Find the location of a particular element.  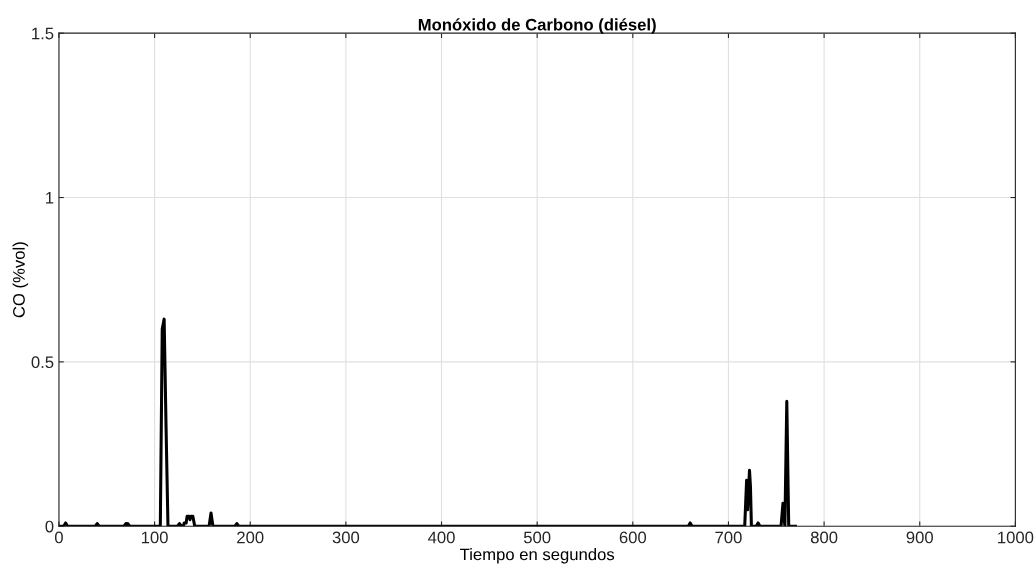

y-tick-label: 1 is located at coordinates (50, 198).